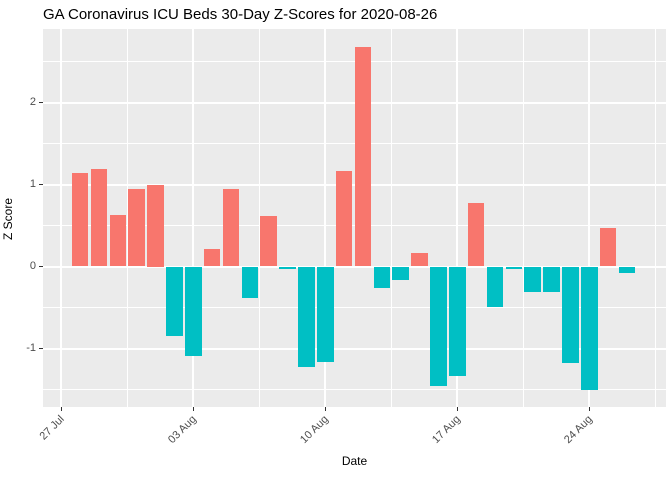 The image size is (672, 480). I want to click on x-tick-label: 27 Jul, so click(52, 428).